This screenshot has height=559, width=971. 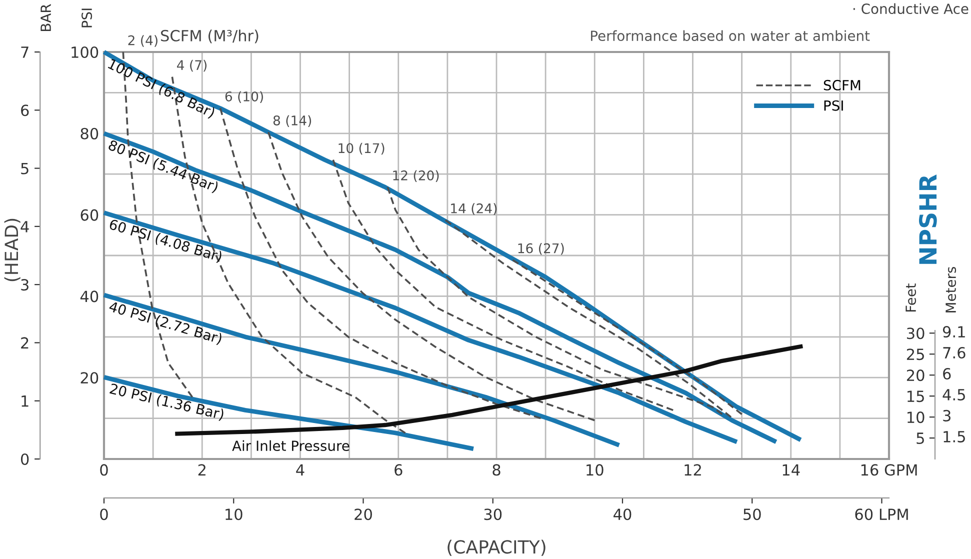 I want to click on y2-tick-label: 2, so click(x=24, y=343).